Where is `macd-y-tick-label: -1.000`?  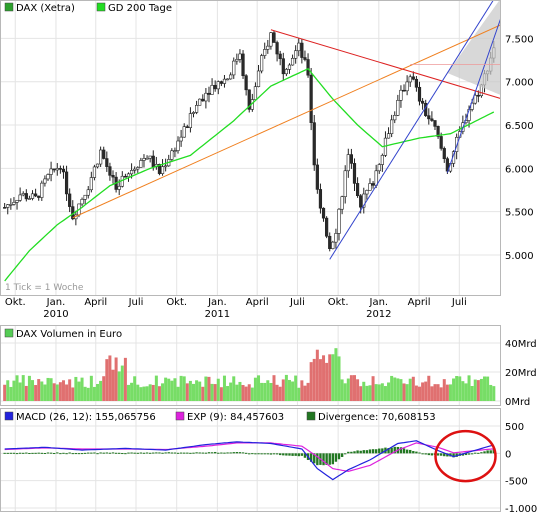 macd-y-tick-label: -1.000 is located at coordinates (521, 509).